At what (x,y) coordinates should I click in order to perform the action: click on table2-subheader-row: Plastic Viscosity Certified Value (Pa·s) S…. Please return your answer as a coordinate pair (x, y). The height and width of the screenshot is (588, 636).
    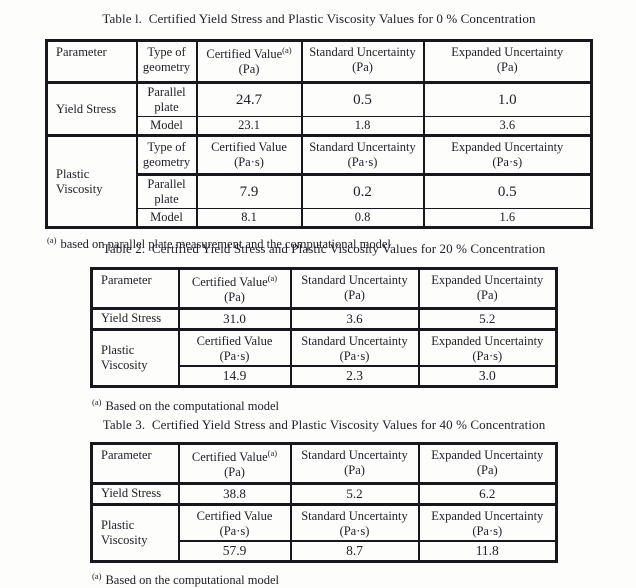
    Looking at the image, I should click on (324, 357).